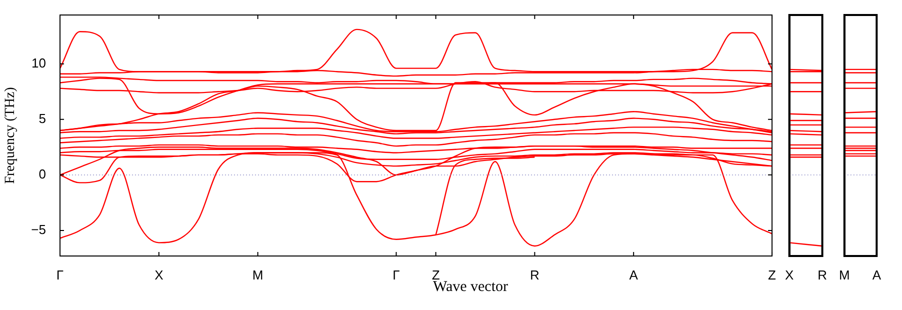 The width and height of the screenshot is (902, 310). I want to click on y-tick-label: −5, so click(38, 230).